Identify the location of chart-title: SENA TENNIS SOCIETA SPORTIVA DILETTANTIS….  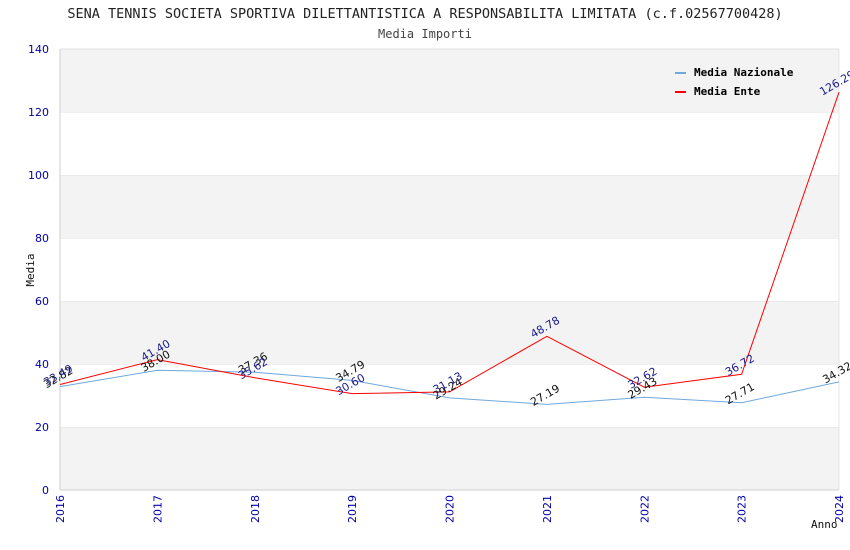
(425, 14).